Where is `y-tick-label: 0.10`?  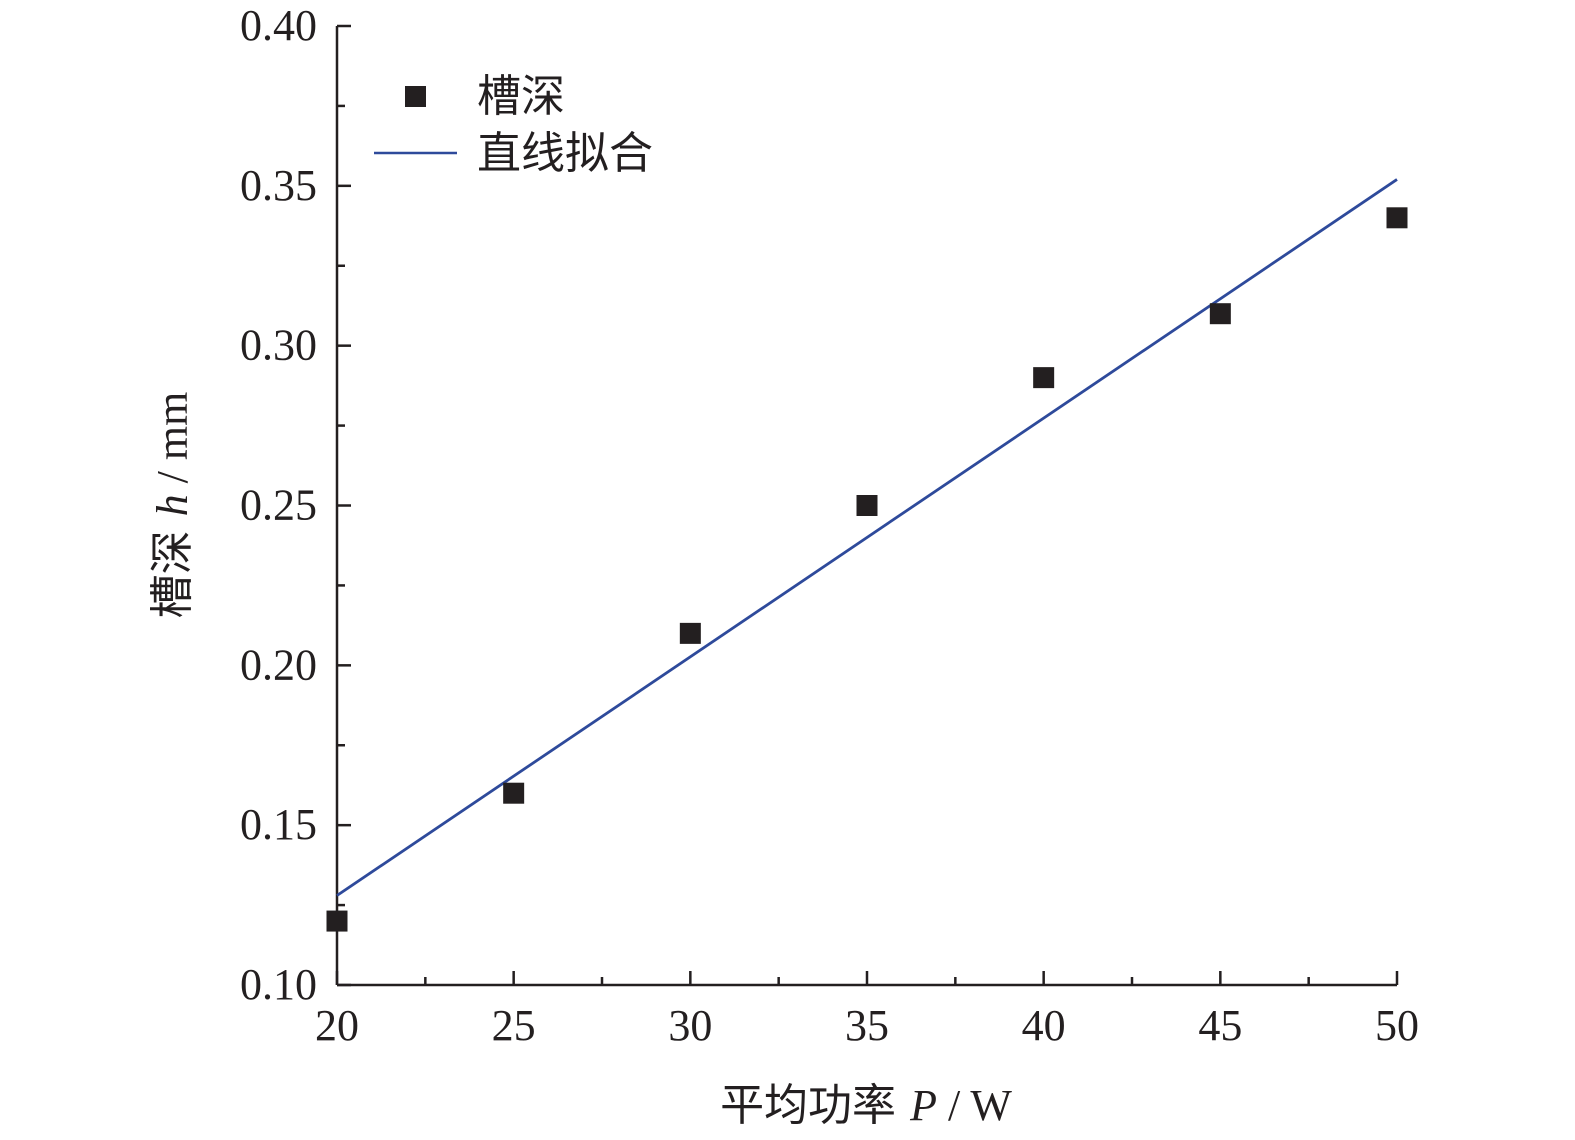 y-tick-label: 0.10 is located at coordinates (278, 984).